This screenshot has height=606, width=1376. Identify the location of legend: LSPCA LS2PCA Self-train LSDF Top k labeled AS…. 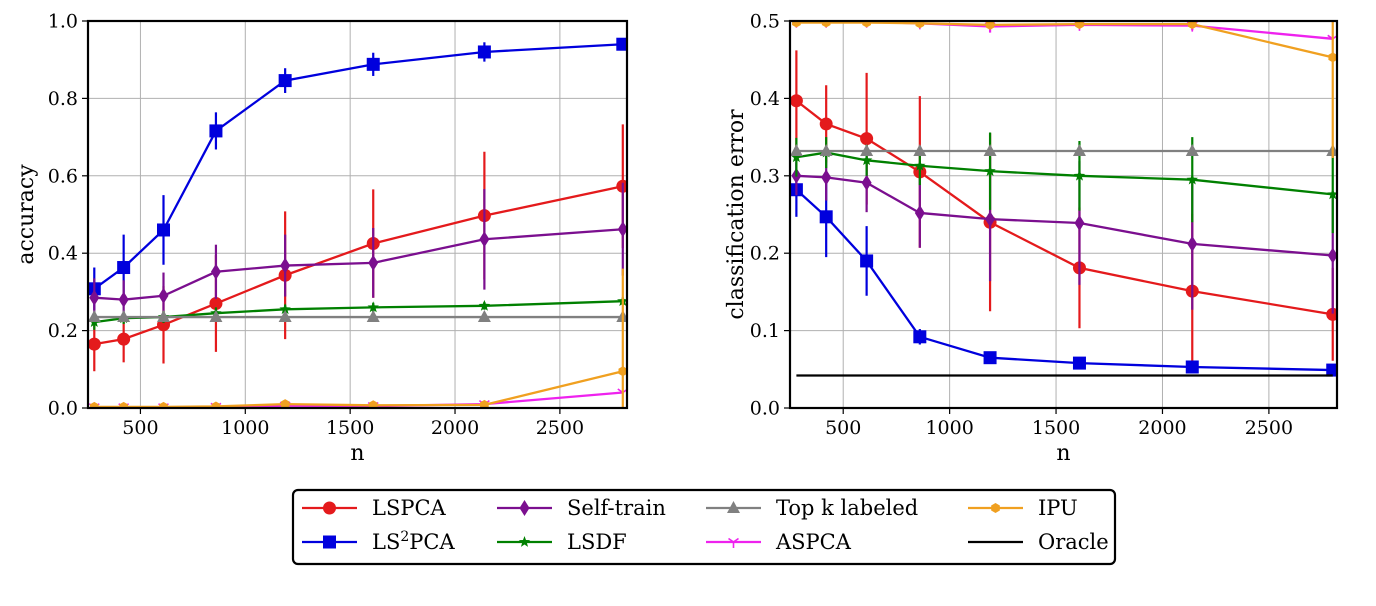
(704, 527).